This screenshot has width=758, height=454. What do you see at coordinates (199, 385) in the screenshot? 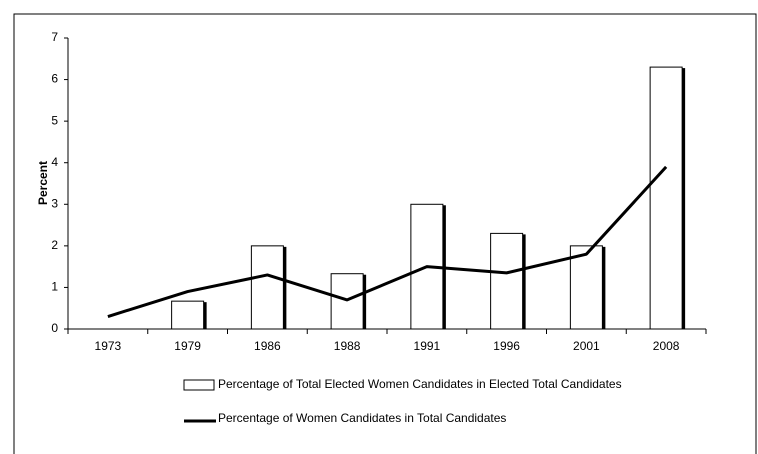
I see `legend-swatch` at bounding box center [199, 385].